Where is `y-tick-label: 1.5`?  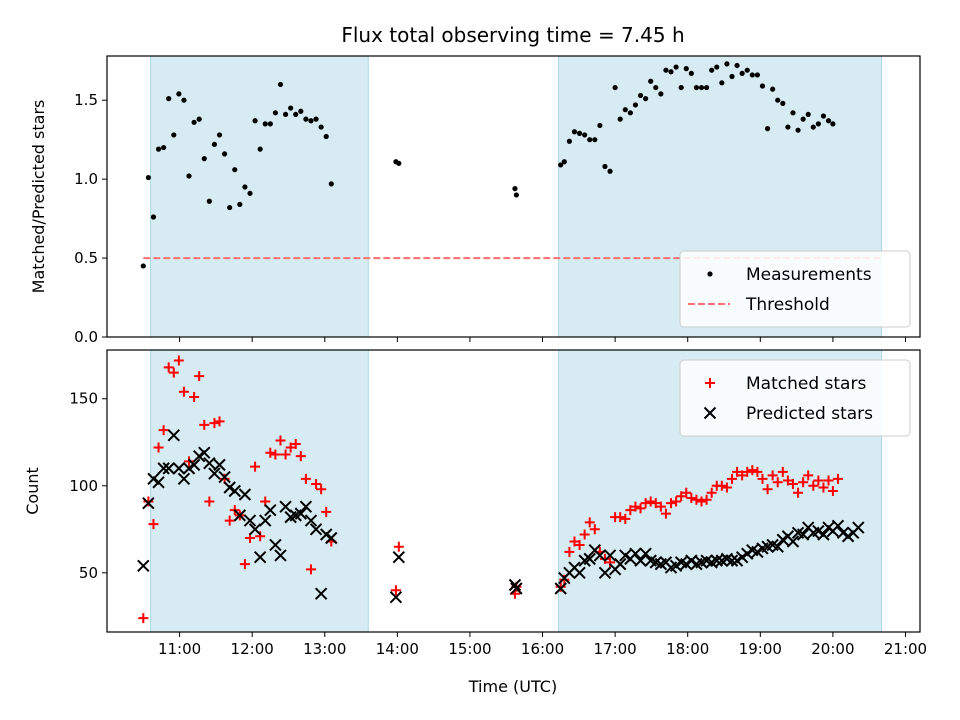
y-tick-label: 1.5 is located at coordinates (86, 100).